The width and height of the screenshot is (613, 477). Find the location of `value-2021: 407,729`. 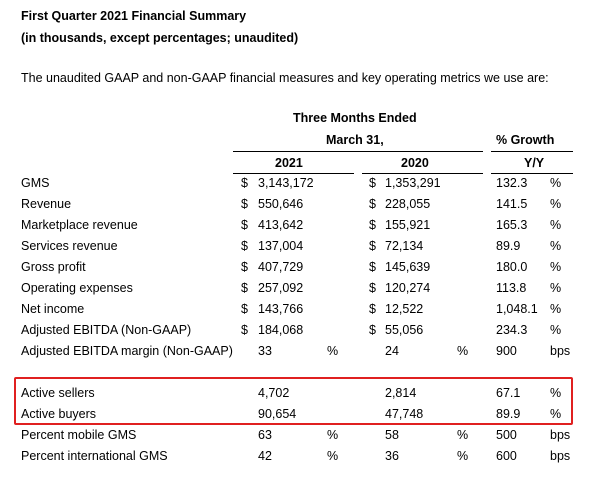

value-2021: 407,729 is located at coordinates (281, 267).